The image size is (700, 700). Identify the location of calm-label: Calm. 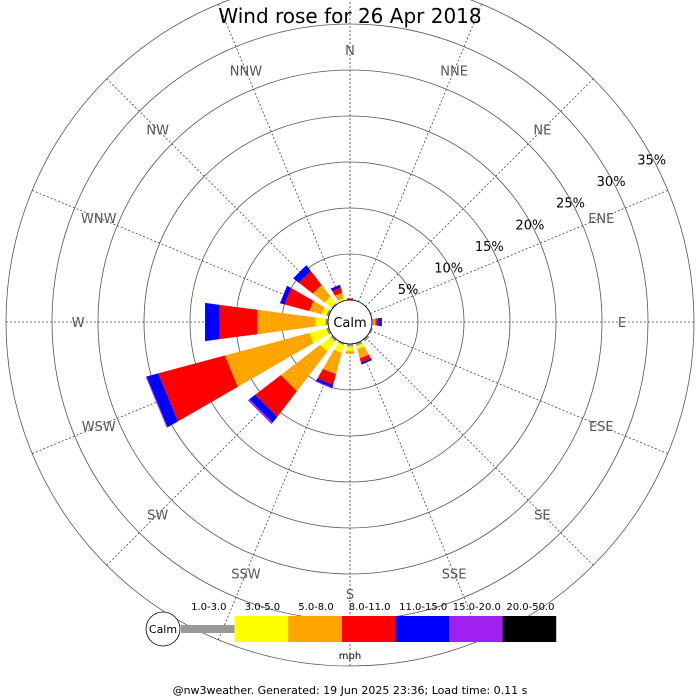
(349, 323).